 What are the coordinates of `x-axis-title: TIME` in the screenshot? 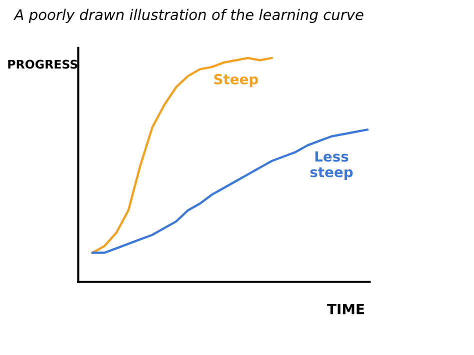 It's located at (345, 309).